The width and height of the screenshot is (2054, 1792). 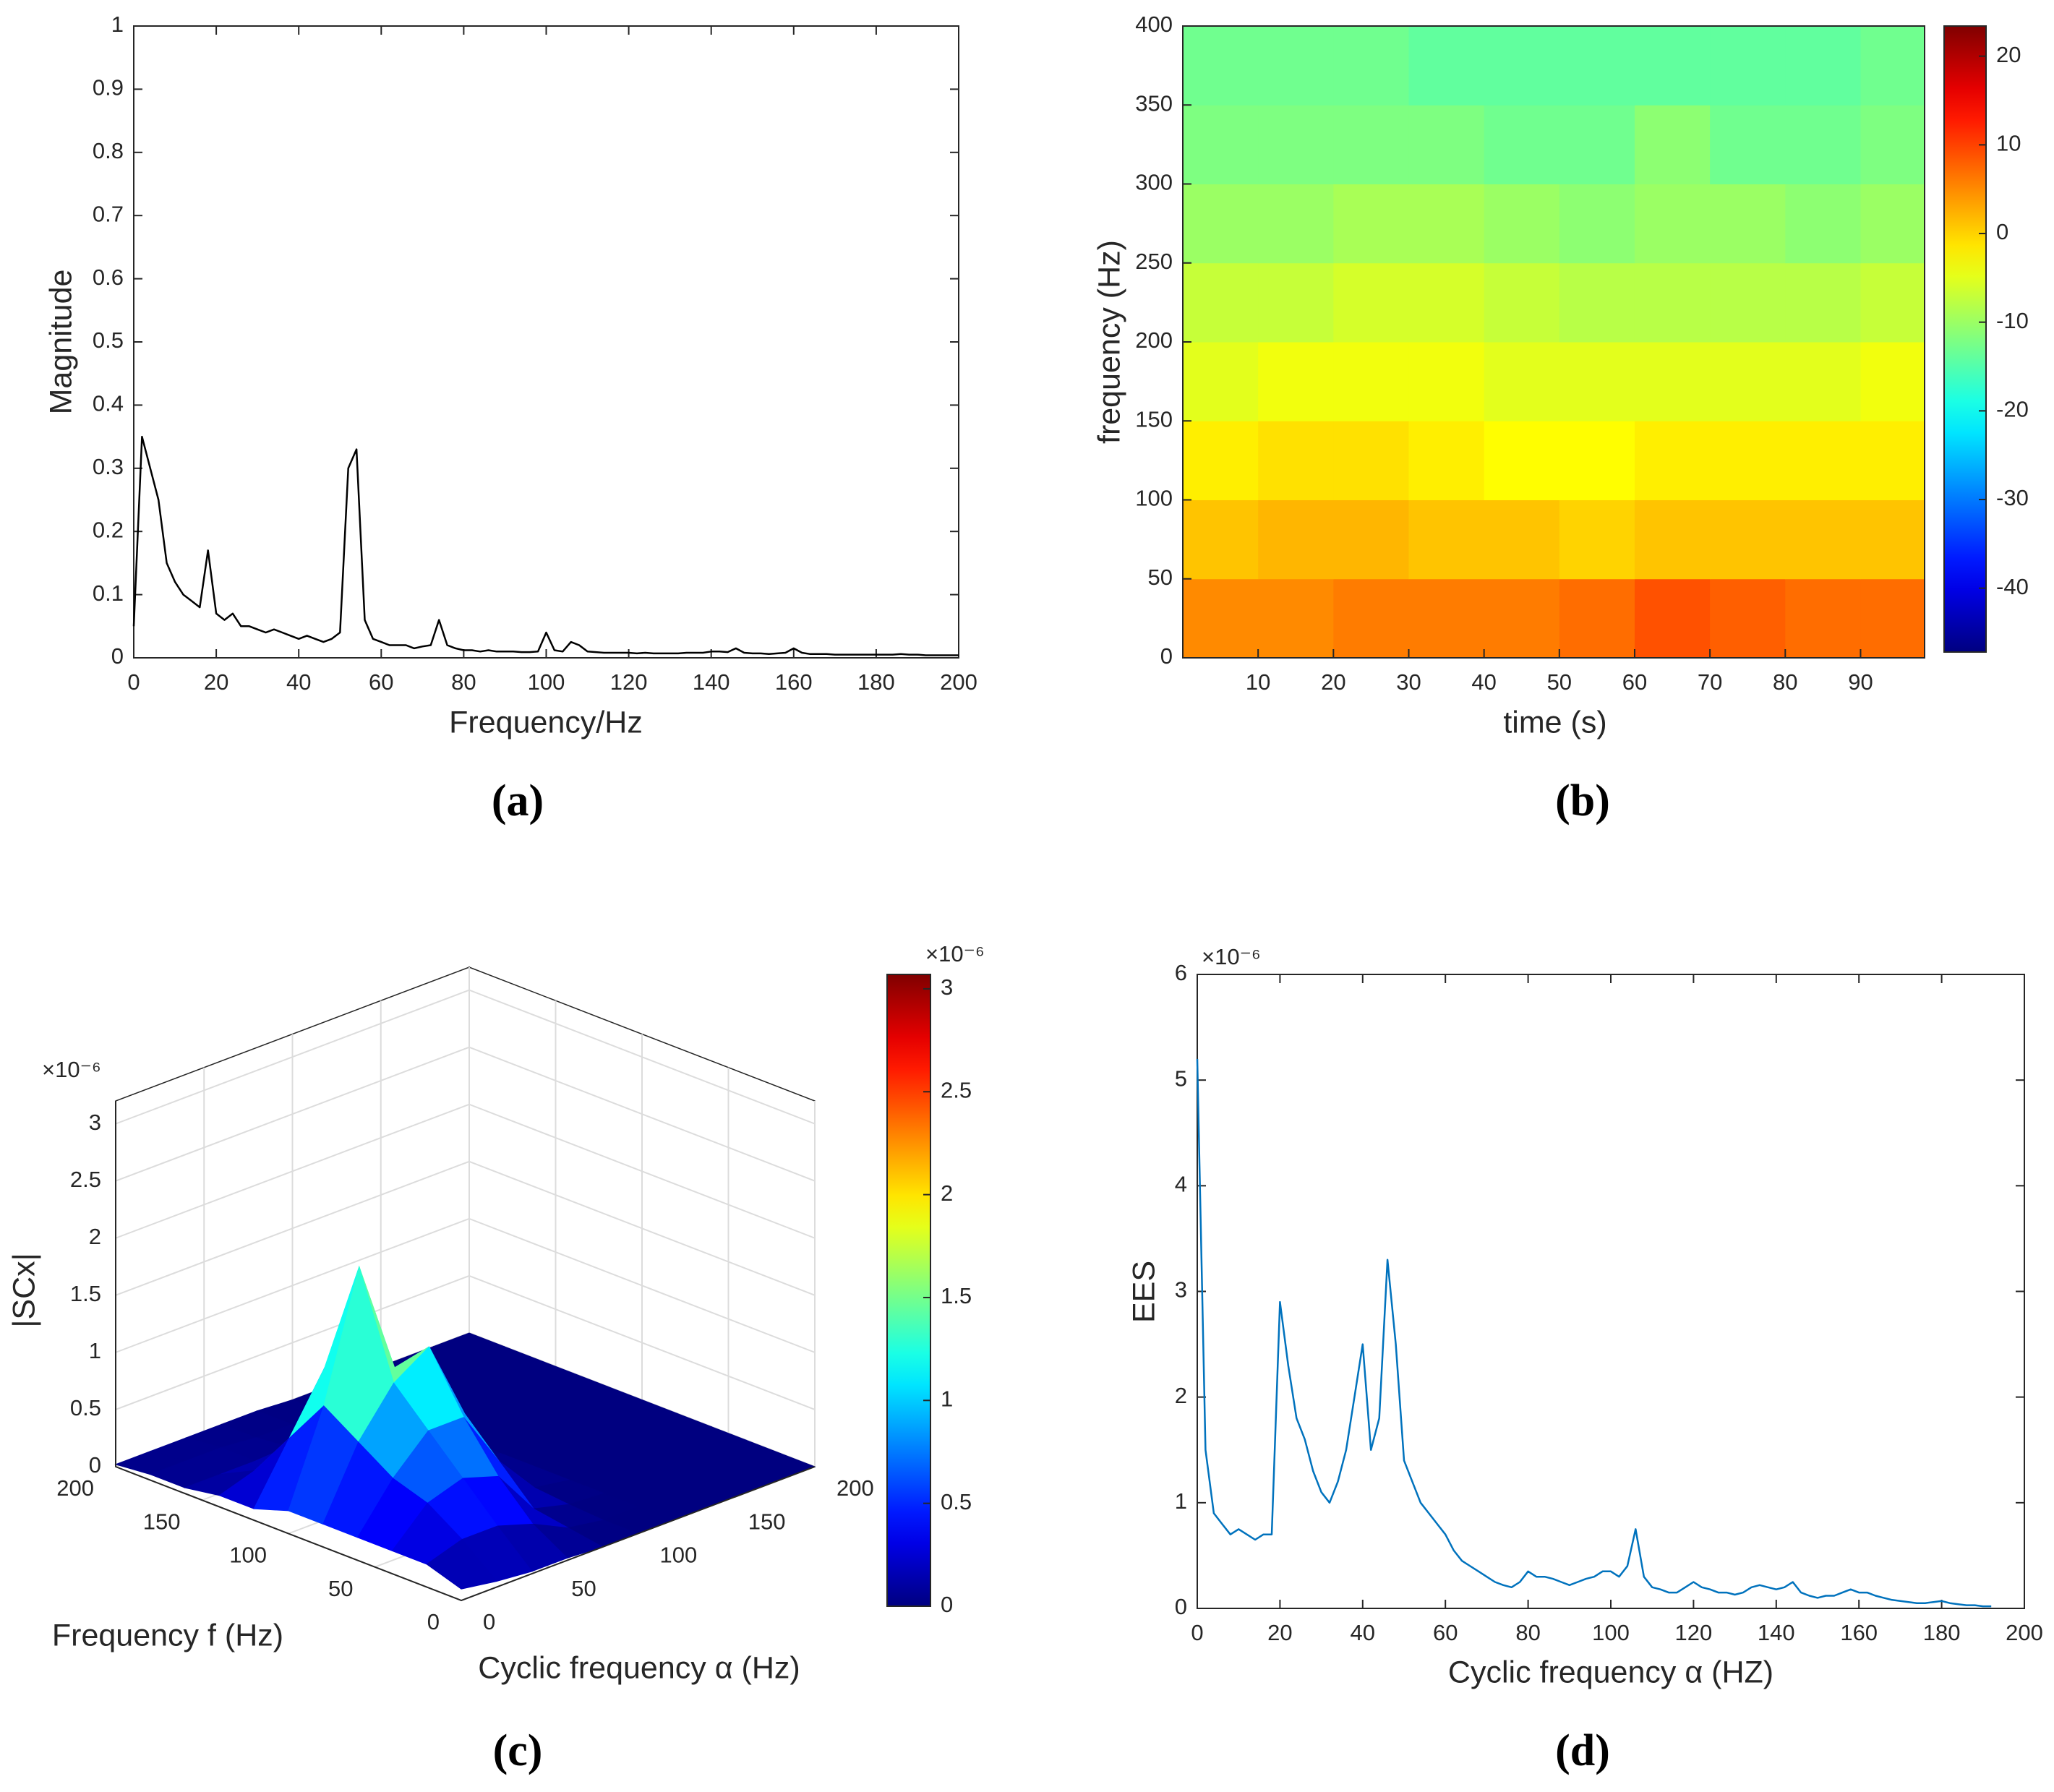 I want to click on alpha-tick-label: 200, so click(x=855, y=1488).